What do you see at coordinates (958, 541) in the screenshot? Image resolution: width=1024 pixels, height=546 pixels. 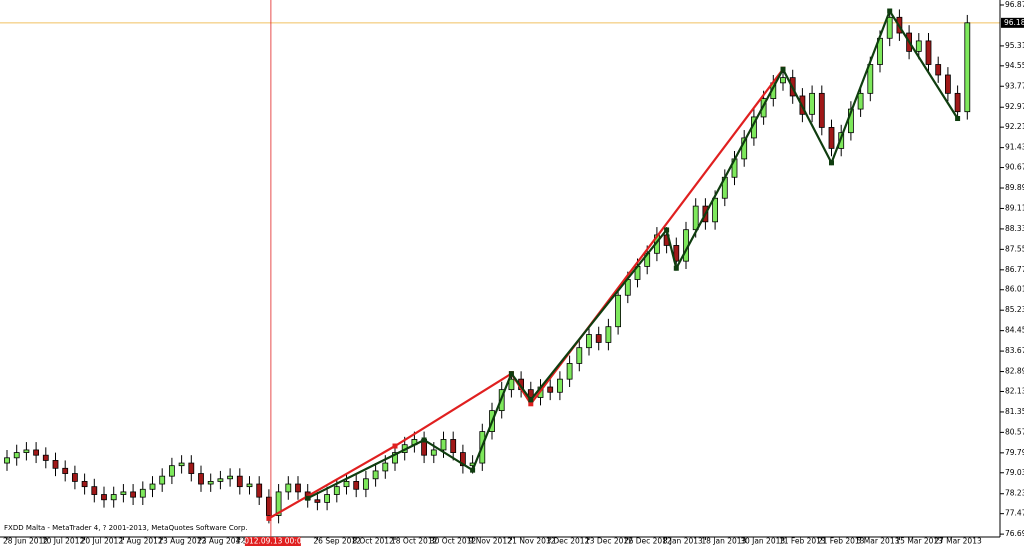 I see `x-tick-label: 27 Mar 2013` at bounding box center [958, 541].